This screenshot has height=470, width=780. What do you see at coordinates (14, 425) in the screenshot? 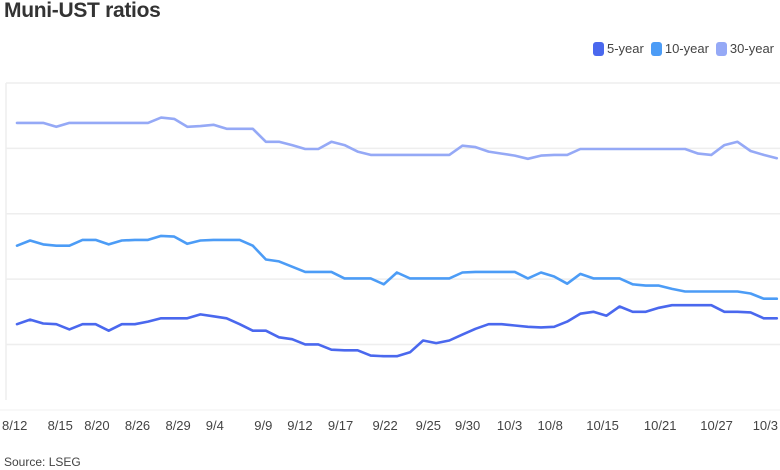
I see `x-tick-label: 8/12` at bounding box center [14, 425].